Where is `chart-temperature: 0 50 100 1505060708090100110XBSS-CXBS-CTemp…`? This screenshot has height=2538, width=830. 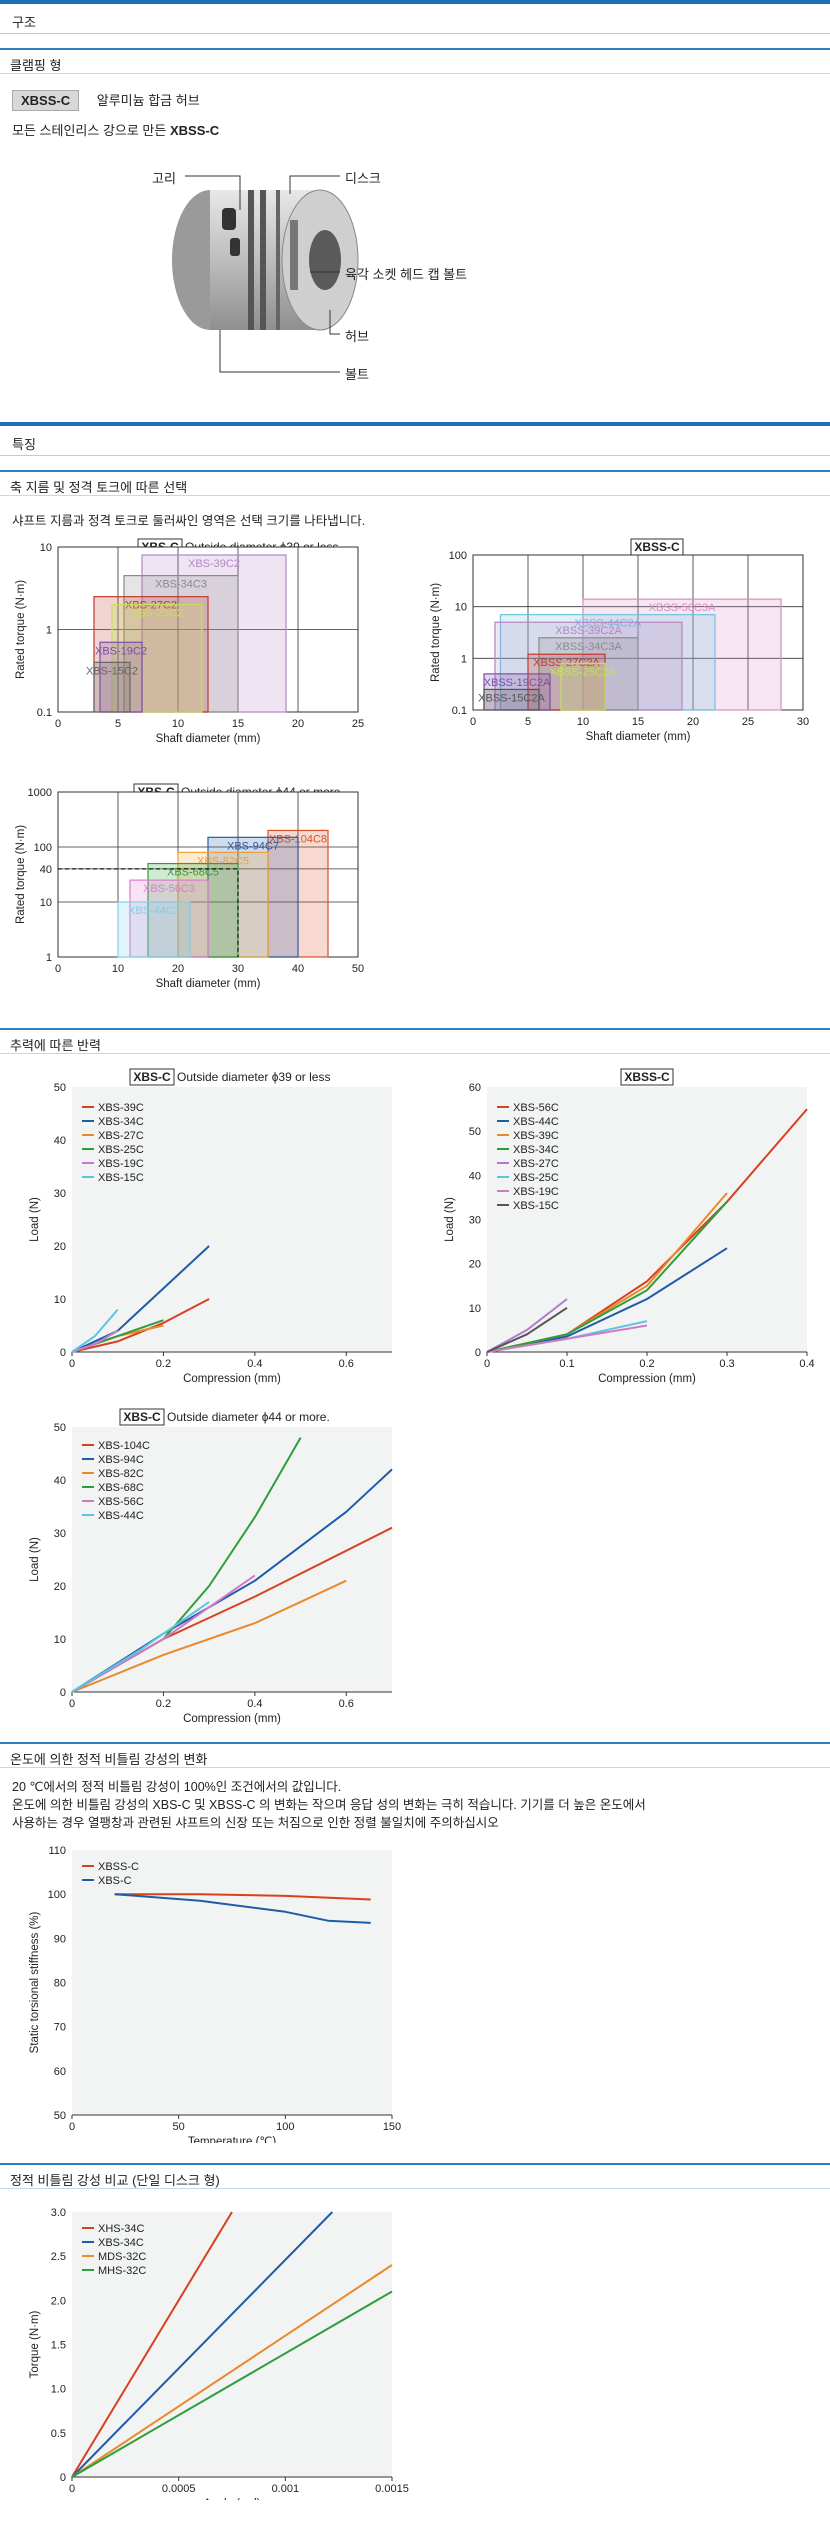
chart-temperature: 0 50 100 1505060708090100110XBSS-CXBS-CTemp… is located at coordinates (215, 1994).